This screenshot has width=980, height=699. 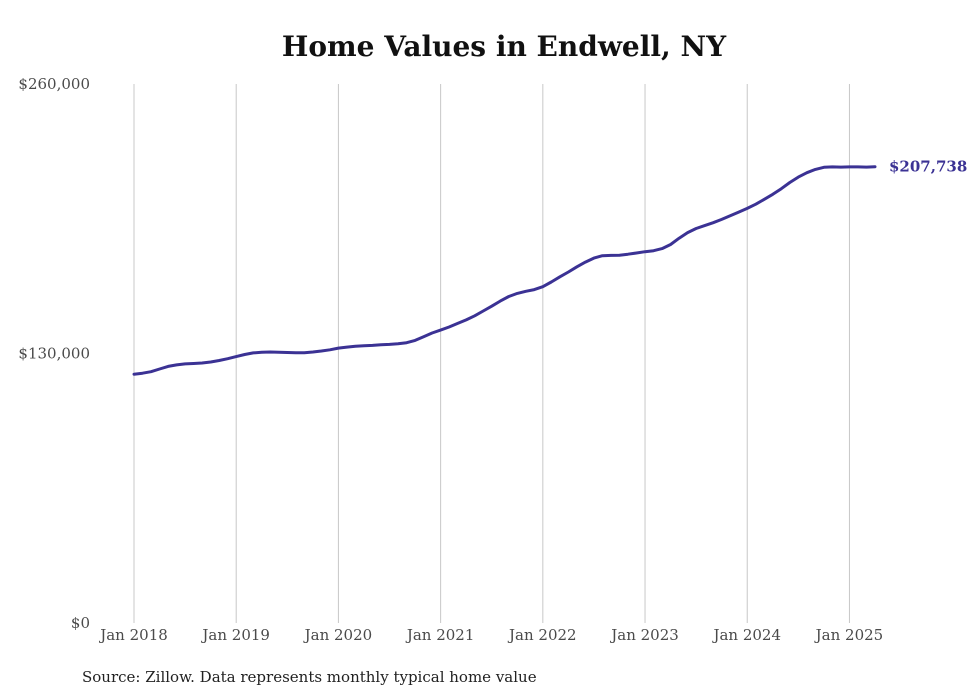 What do you see at coordinates (80, 623) in the screenshot?
I see `y-tick-label: $0` at bounding box center [80, 623].